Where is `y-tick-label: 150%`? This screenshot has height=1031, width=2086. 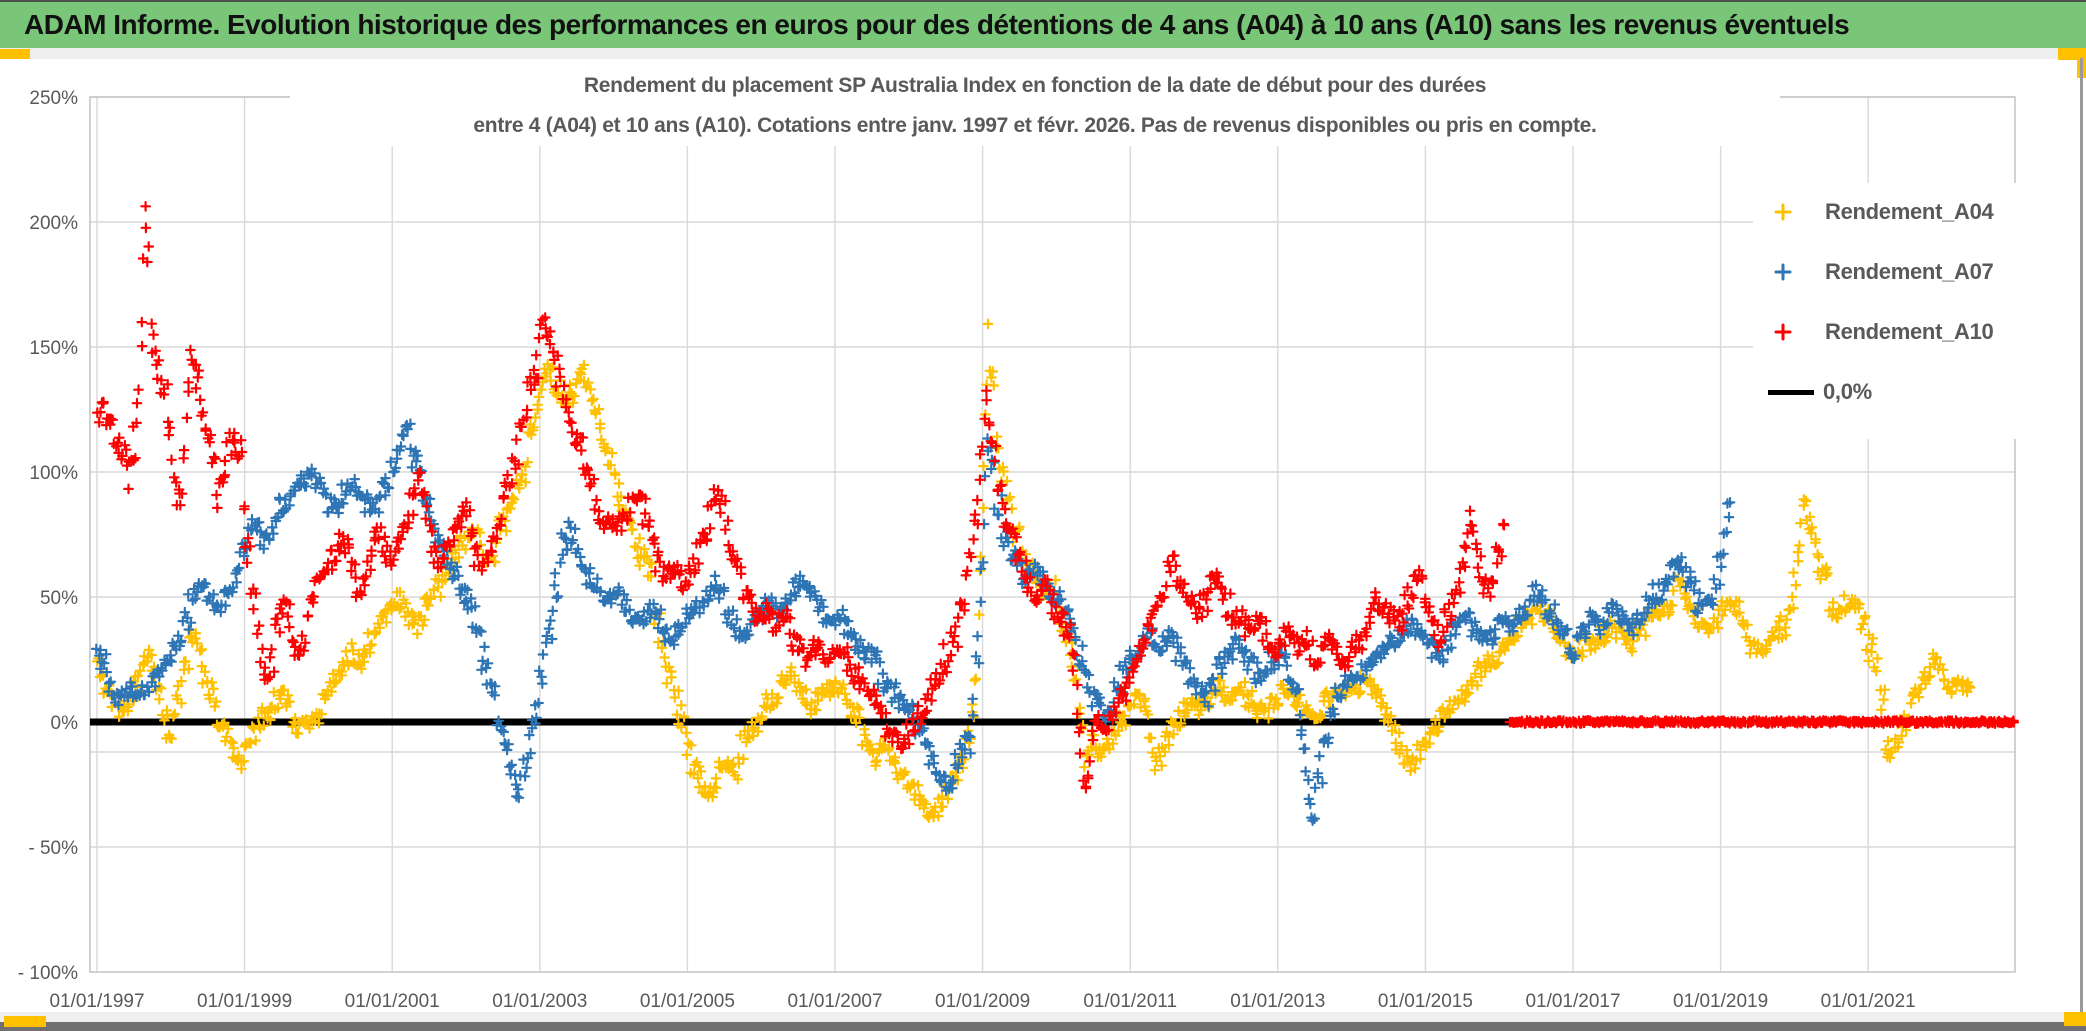 y-tick-label: 150% is located at coordinates (53, 348).